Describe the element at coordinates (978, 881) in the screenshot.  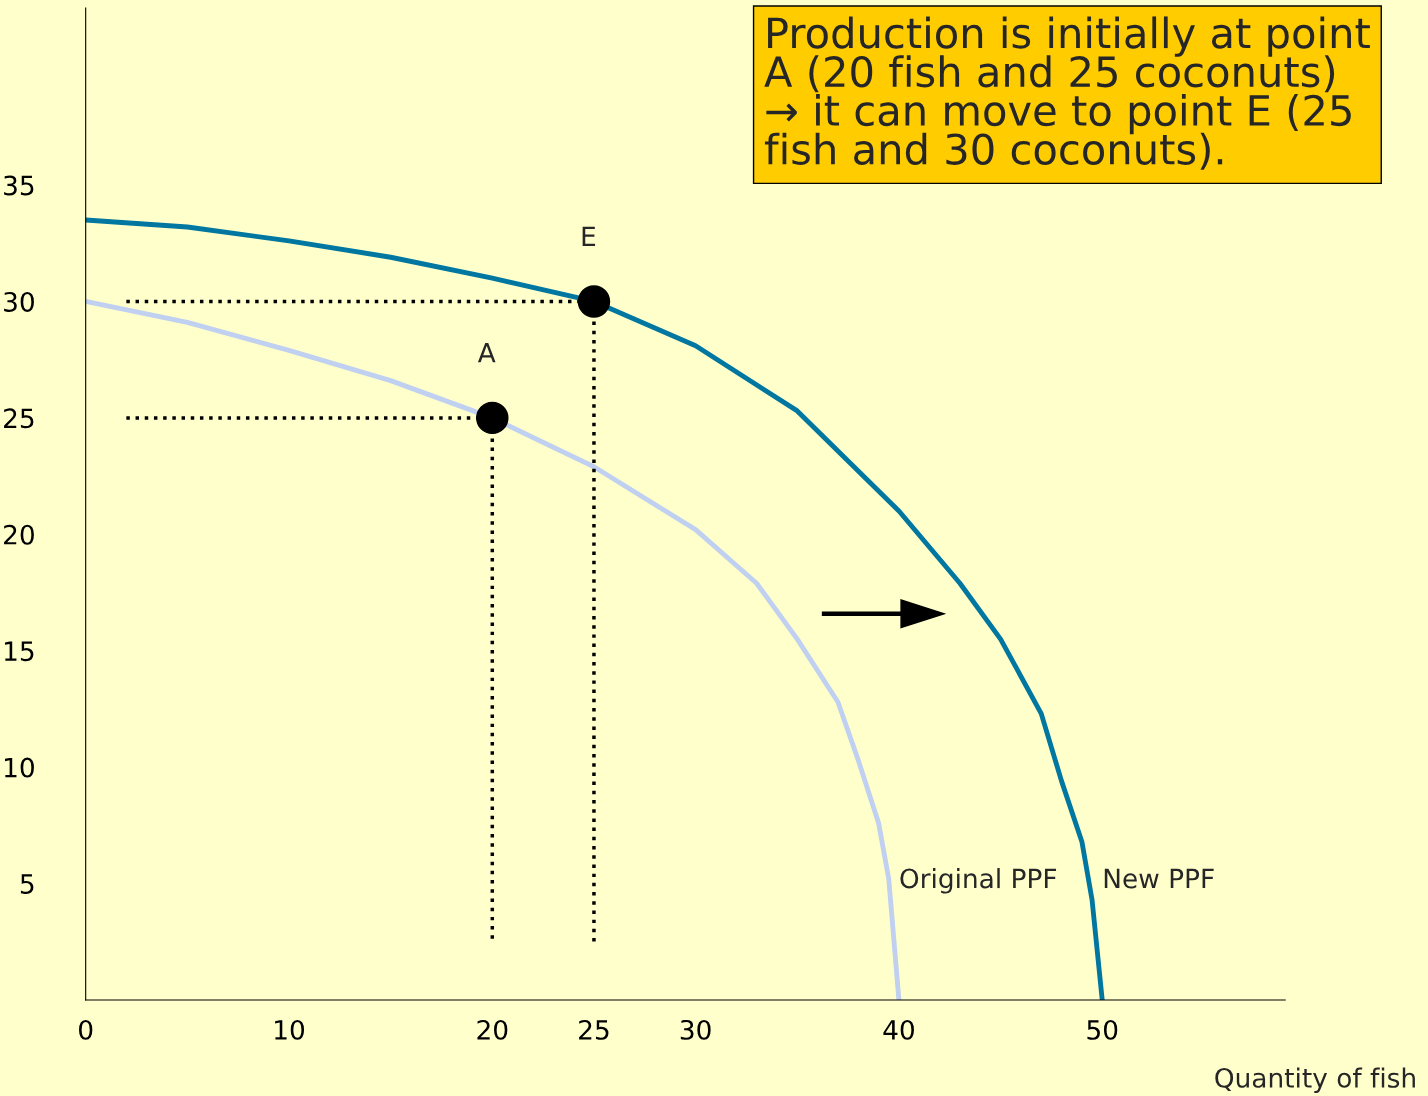
I see `series-label: Original PPF` at that location.